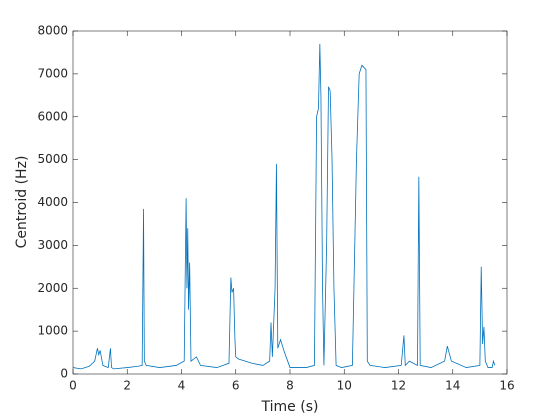 Image resolution: width=560 pixels, height=420 pixels. I want to click on x-tick-label: 0, so click(73, 386).